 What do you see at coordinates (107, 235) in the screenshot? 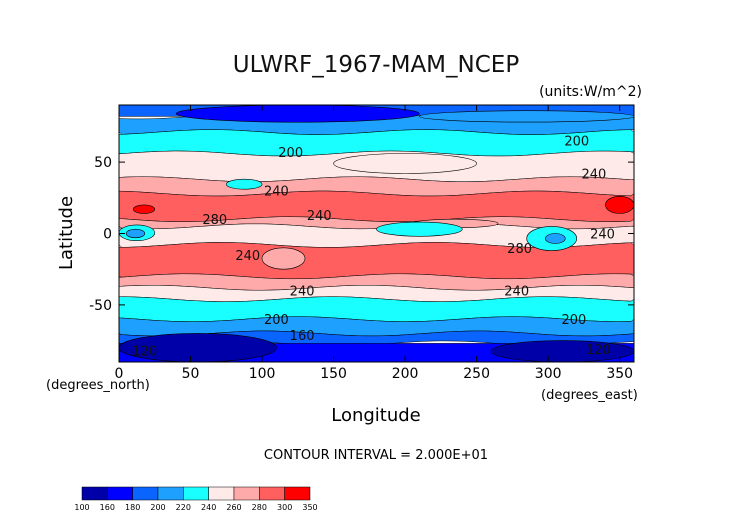
I see `y-tick-label: 0` at bounding box center [107, 235].